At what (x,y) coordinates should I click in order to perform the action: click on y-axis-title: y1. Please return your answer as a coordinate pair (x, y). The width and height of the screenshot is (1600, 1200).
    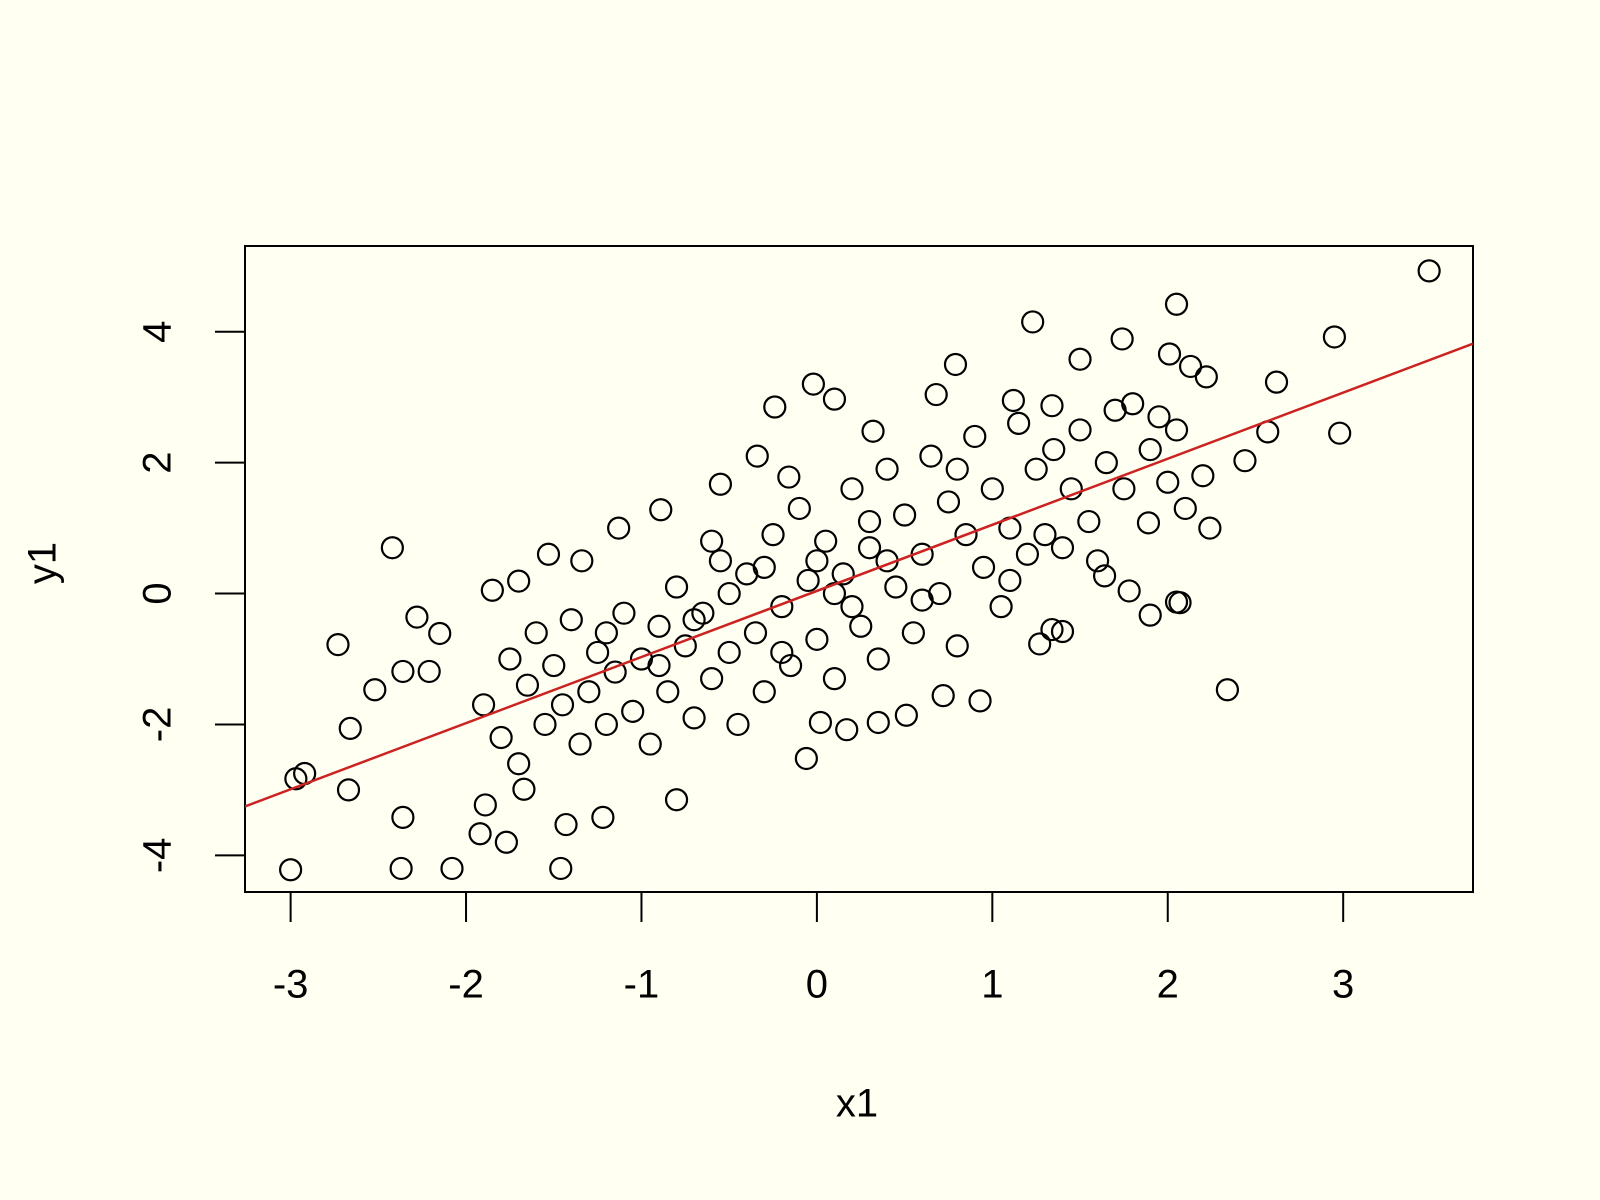
    Looking at the image, I should click on (43, 563).